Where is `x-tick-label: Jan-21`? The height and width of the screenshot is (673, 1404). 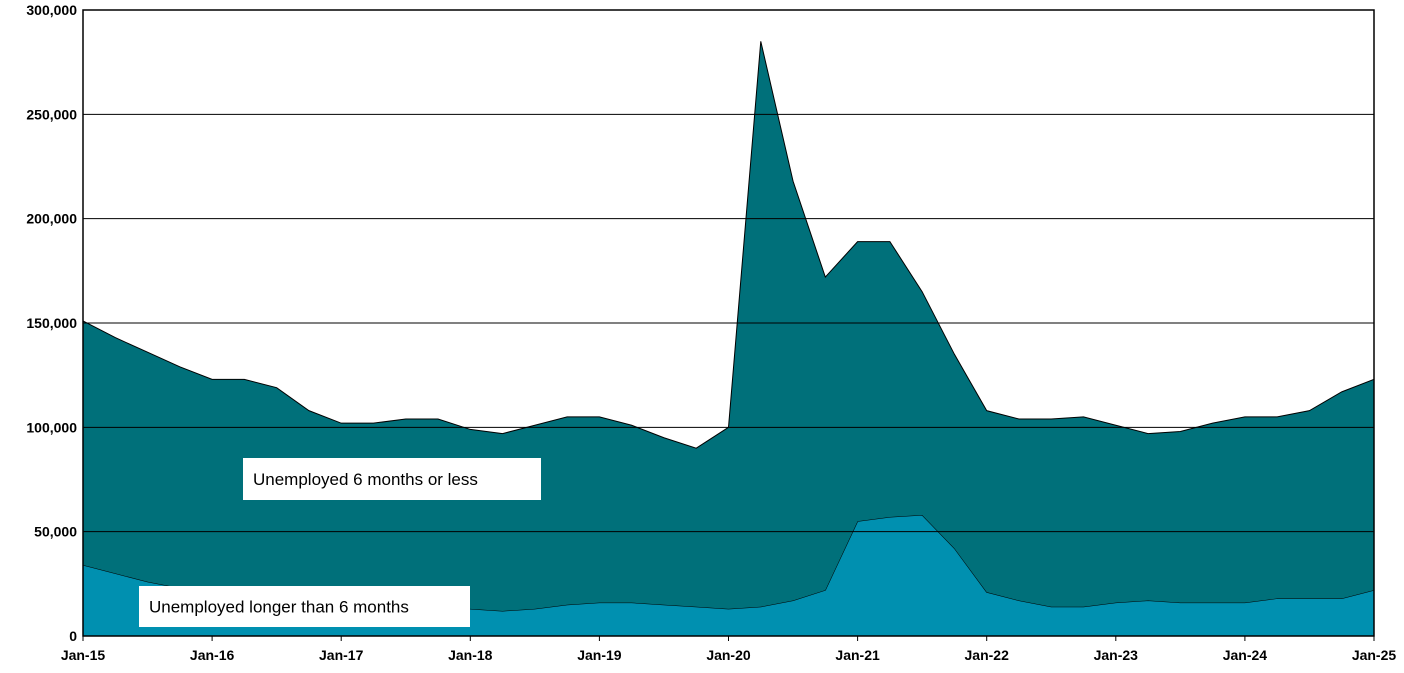 x-tick-label: Jan-21 is located at coordinates (857, 655).